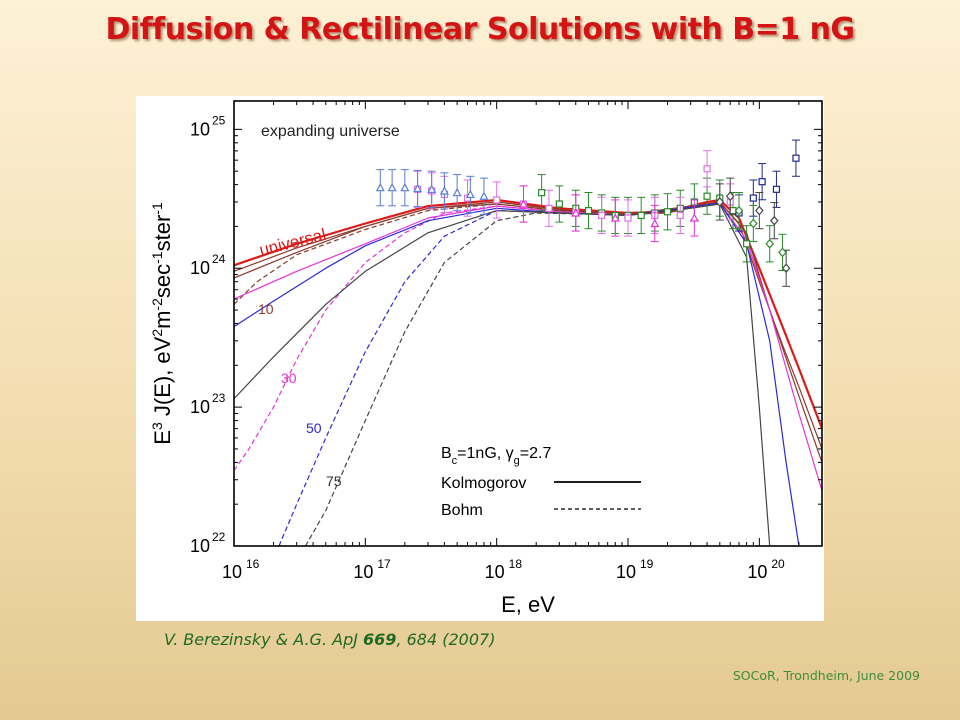  What do you see at coordinates (253, 564) in the screenshot?
I see `x-tick-exponent: 16` at bounding box center [253, 564].